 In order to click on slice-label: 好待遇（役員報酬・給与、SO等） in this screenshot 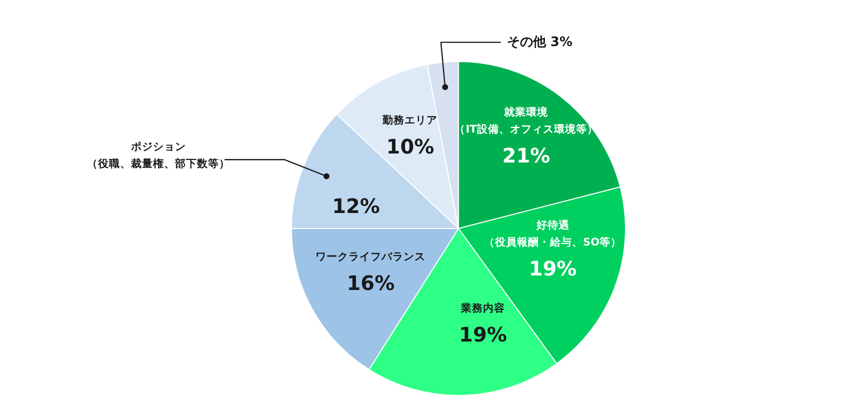, I will do `click(553, 233)`.